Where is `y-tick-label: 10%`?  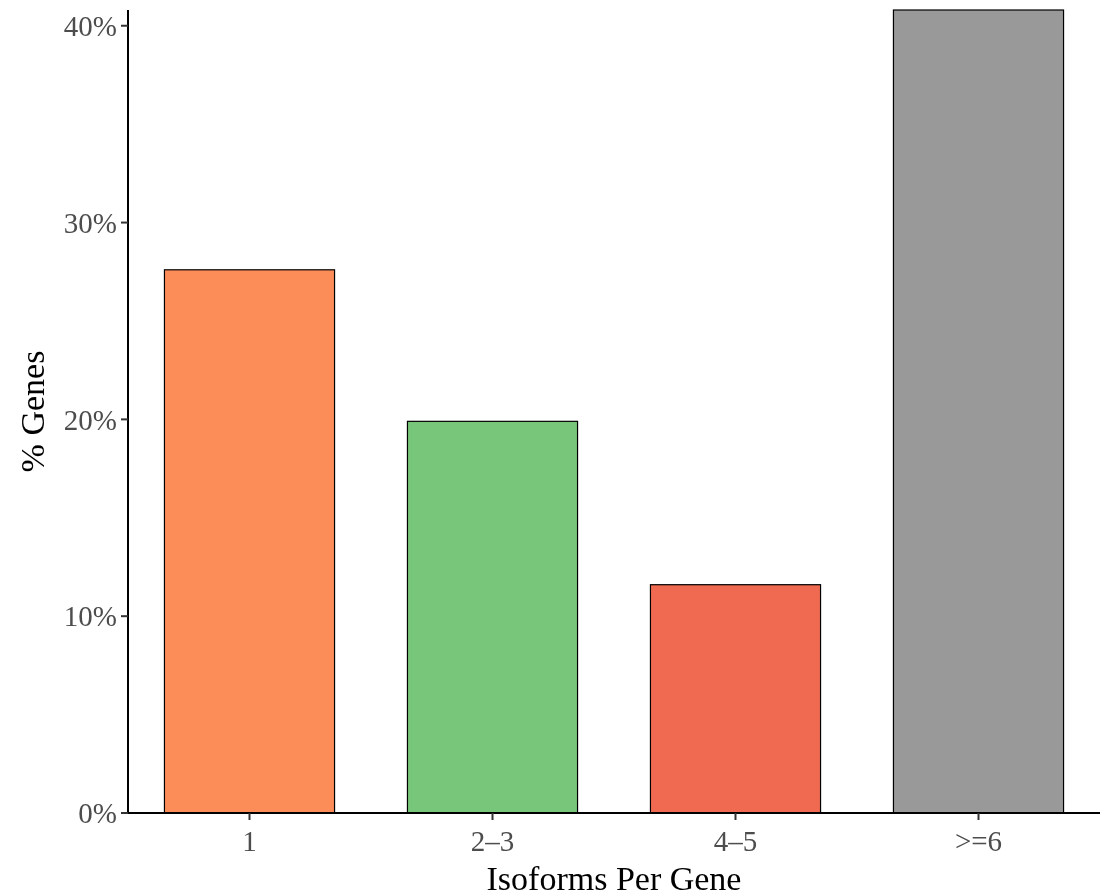
y-tick-label: 10% is located at coordinates (90, 616).